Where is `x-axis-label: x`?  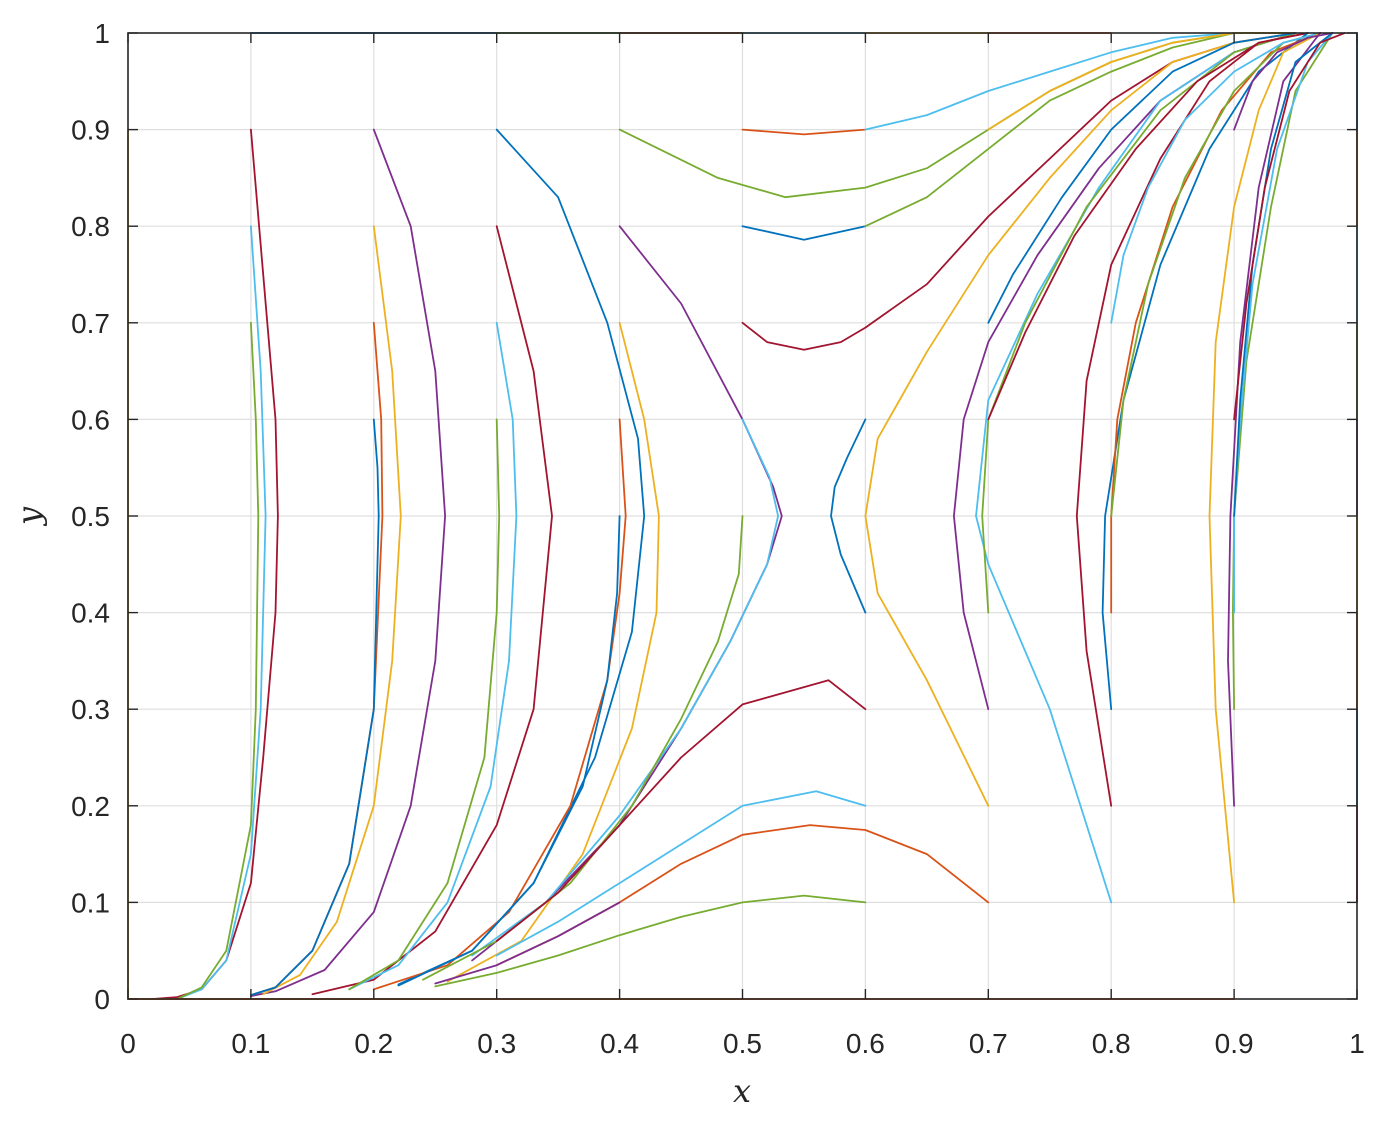 x-axis-label: x is located at coordinates (742, 1091).